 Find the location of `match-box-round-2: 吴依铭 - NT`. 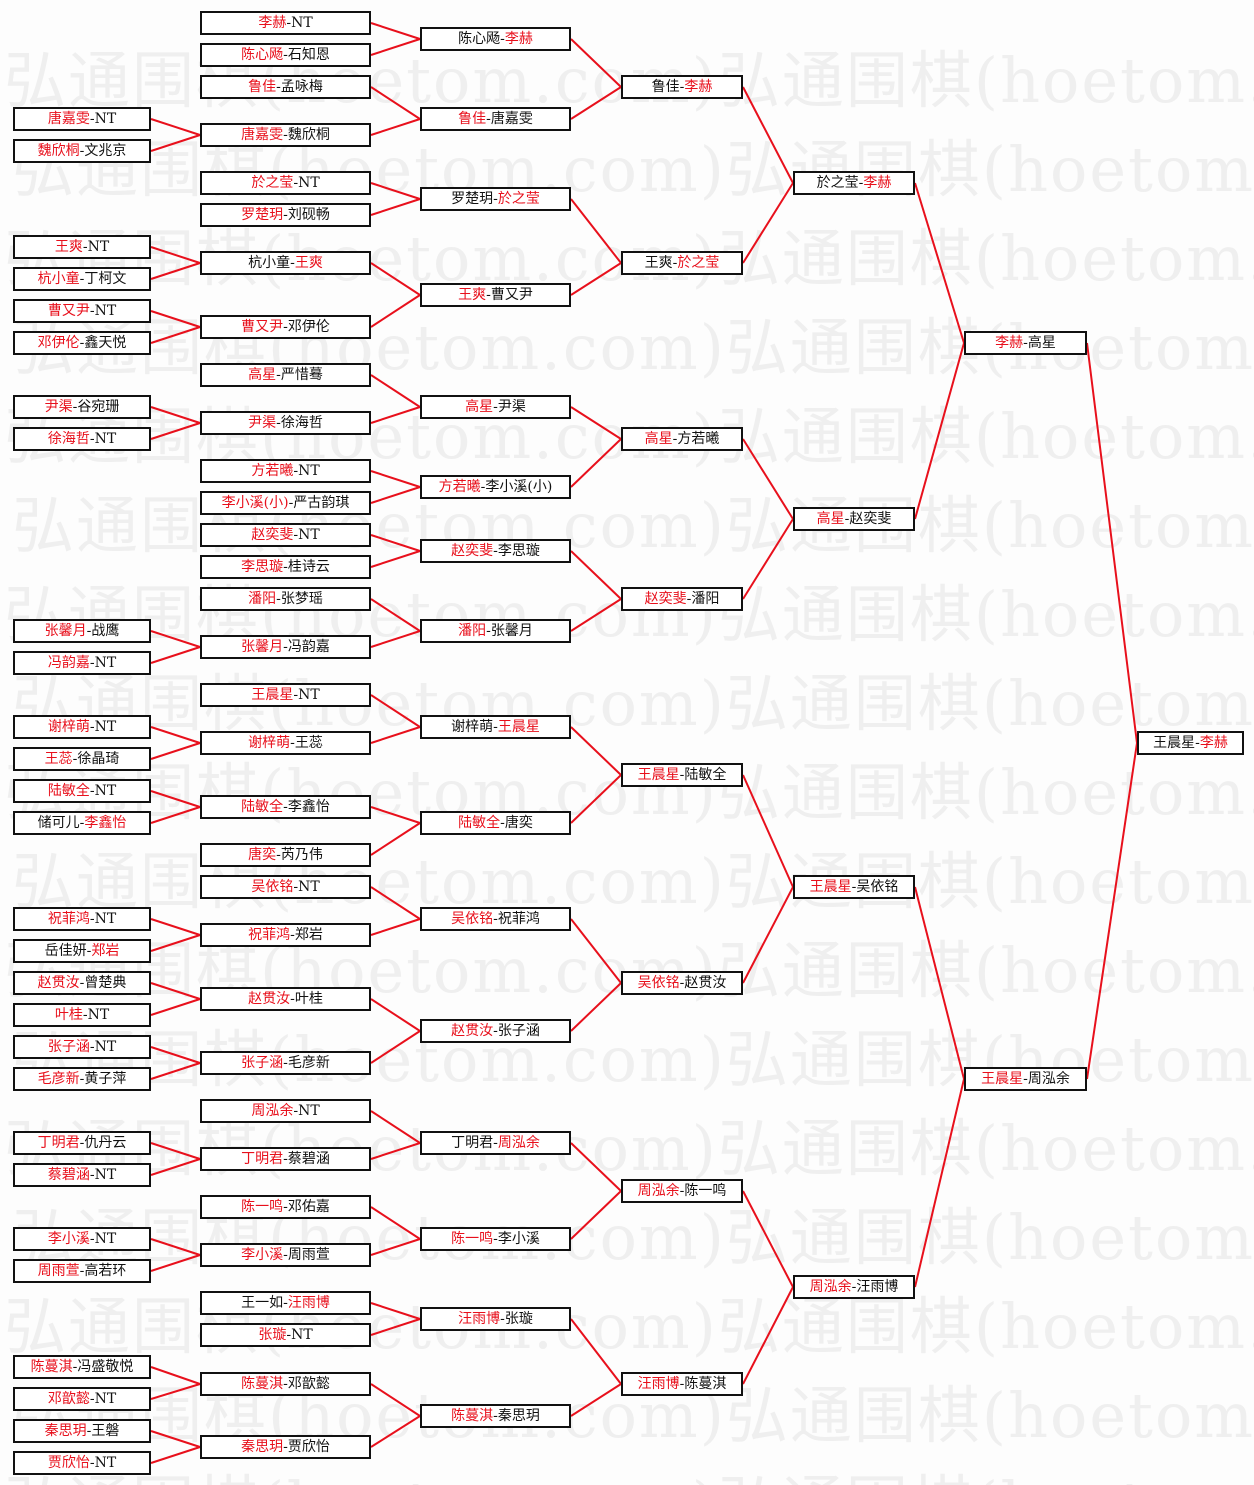

match-box-round-2: 吴依铭 - NT is located at coordinates (285, 887).